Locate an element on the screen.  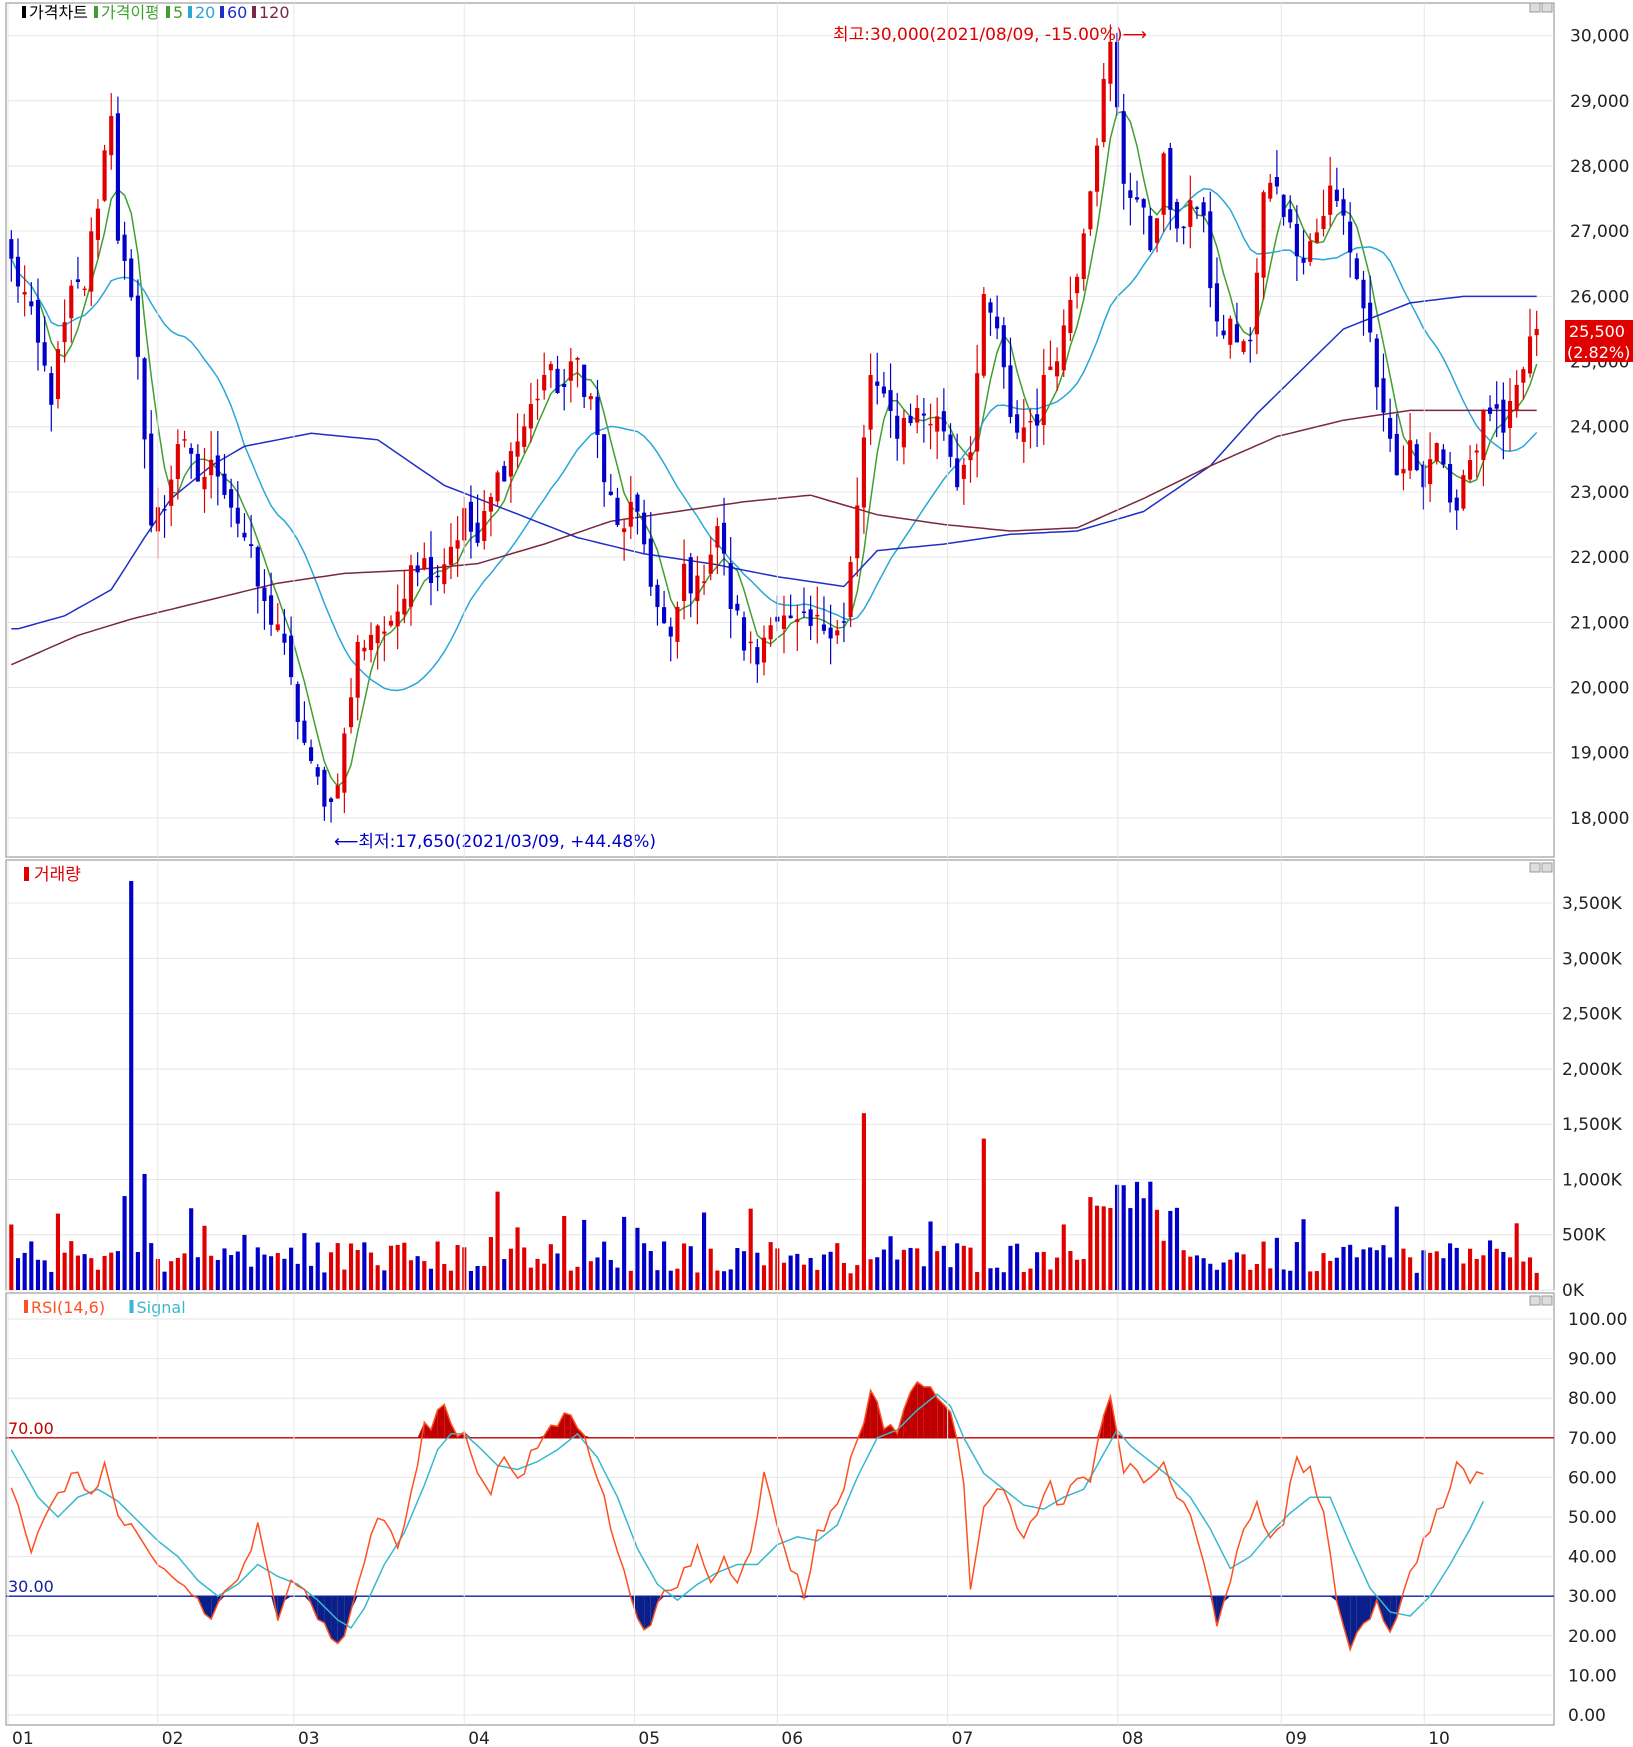
legend-label: RSI(14,6) is located at coordinates (68, 1307).